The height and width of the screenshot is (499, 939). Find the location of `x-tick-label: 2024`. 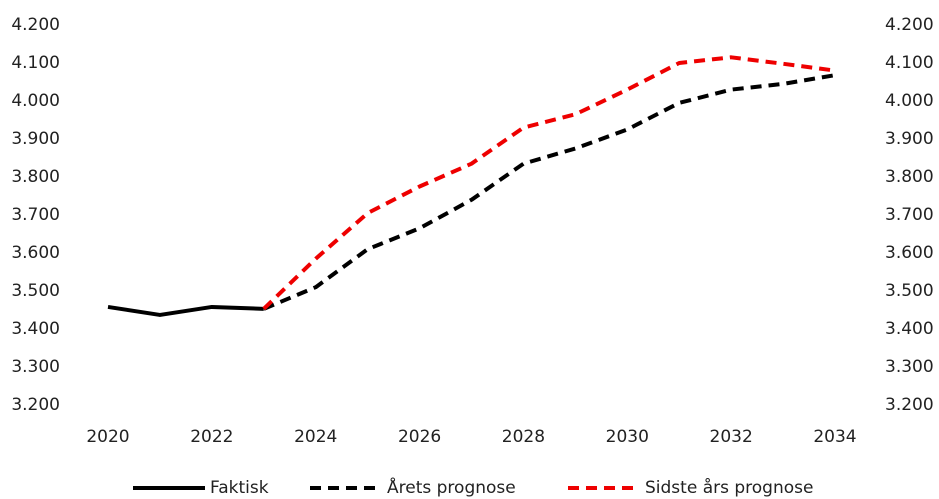

x-tick-label: 2024 is located at coordinates (315, 437).